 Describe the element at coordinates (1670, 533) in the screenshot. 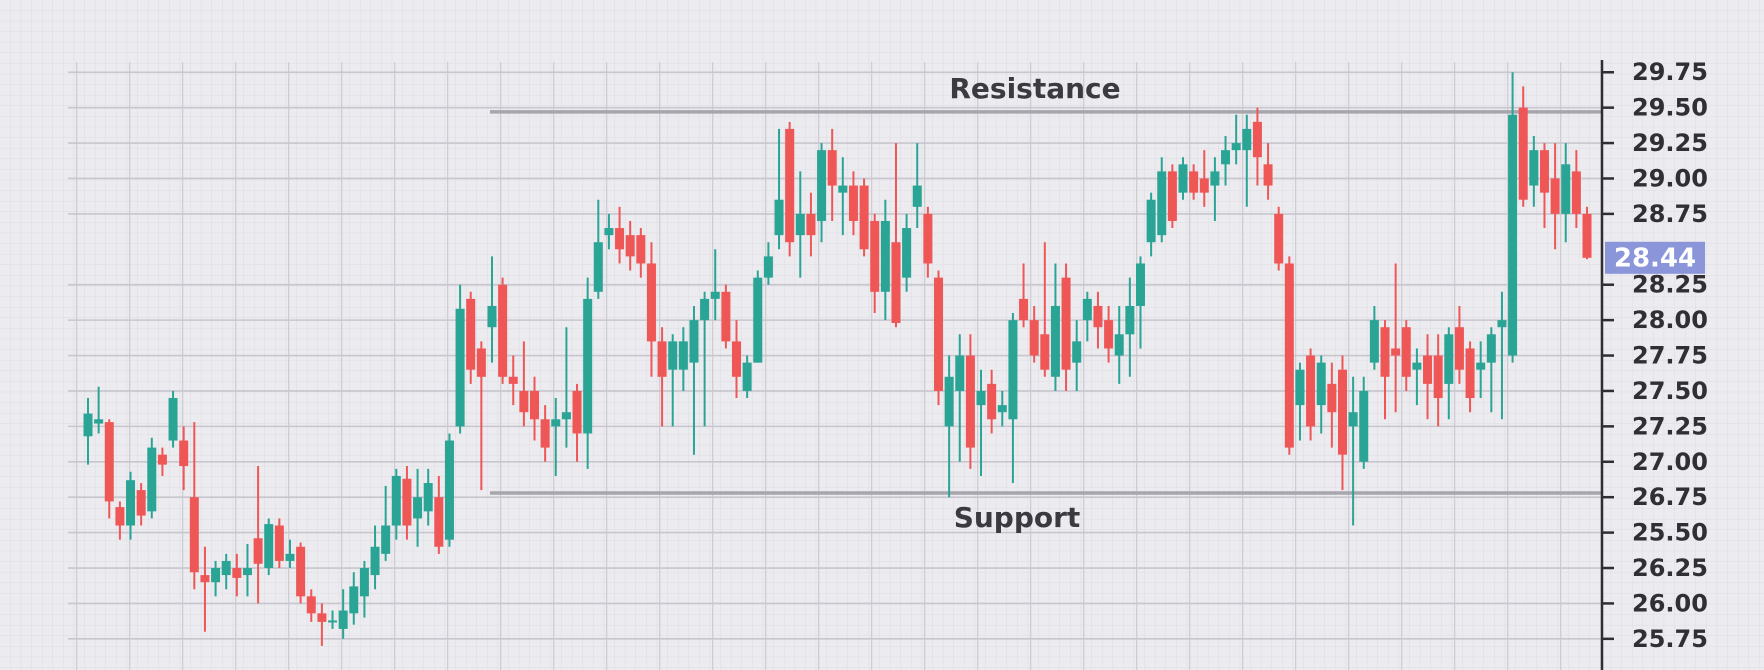

I see `y-tick-label: 25.50` at that location.